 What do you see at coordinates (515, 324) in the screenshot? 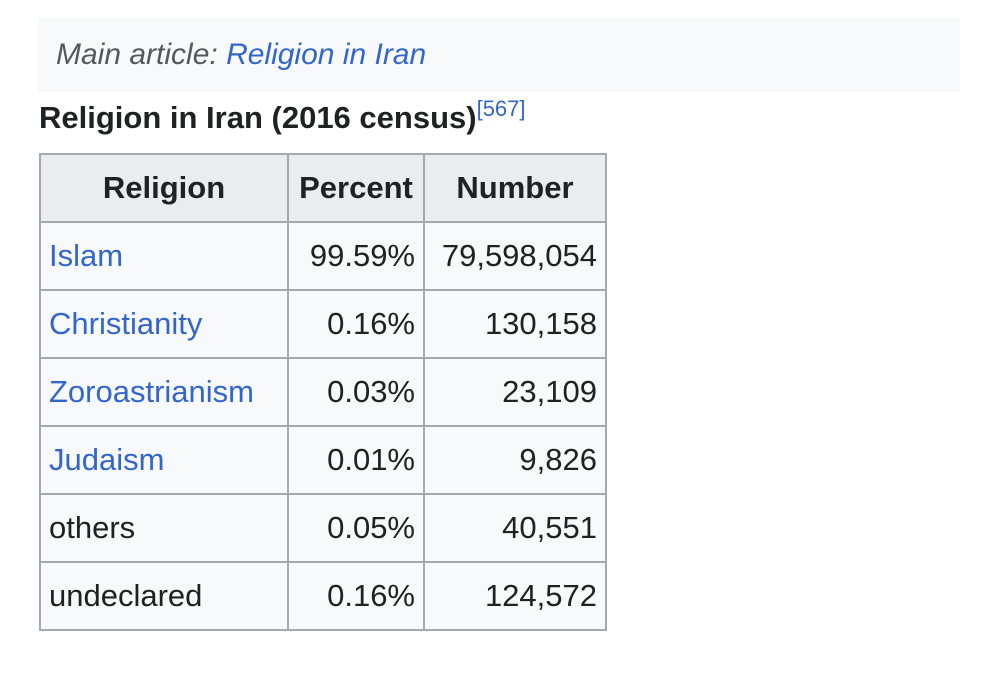
I see `number-cell: 130,158` at bounding box center [515, 324].